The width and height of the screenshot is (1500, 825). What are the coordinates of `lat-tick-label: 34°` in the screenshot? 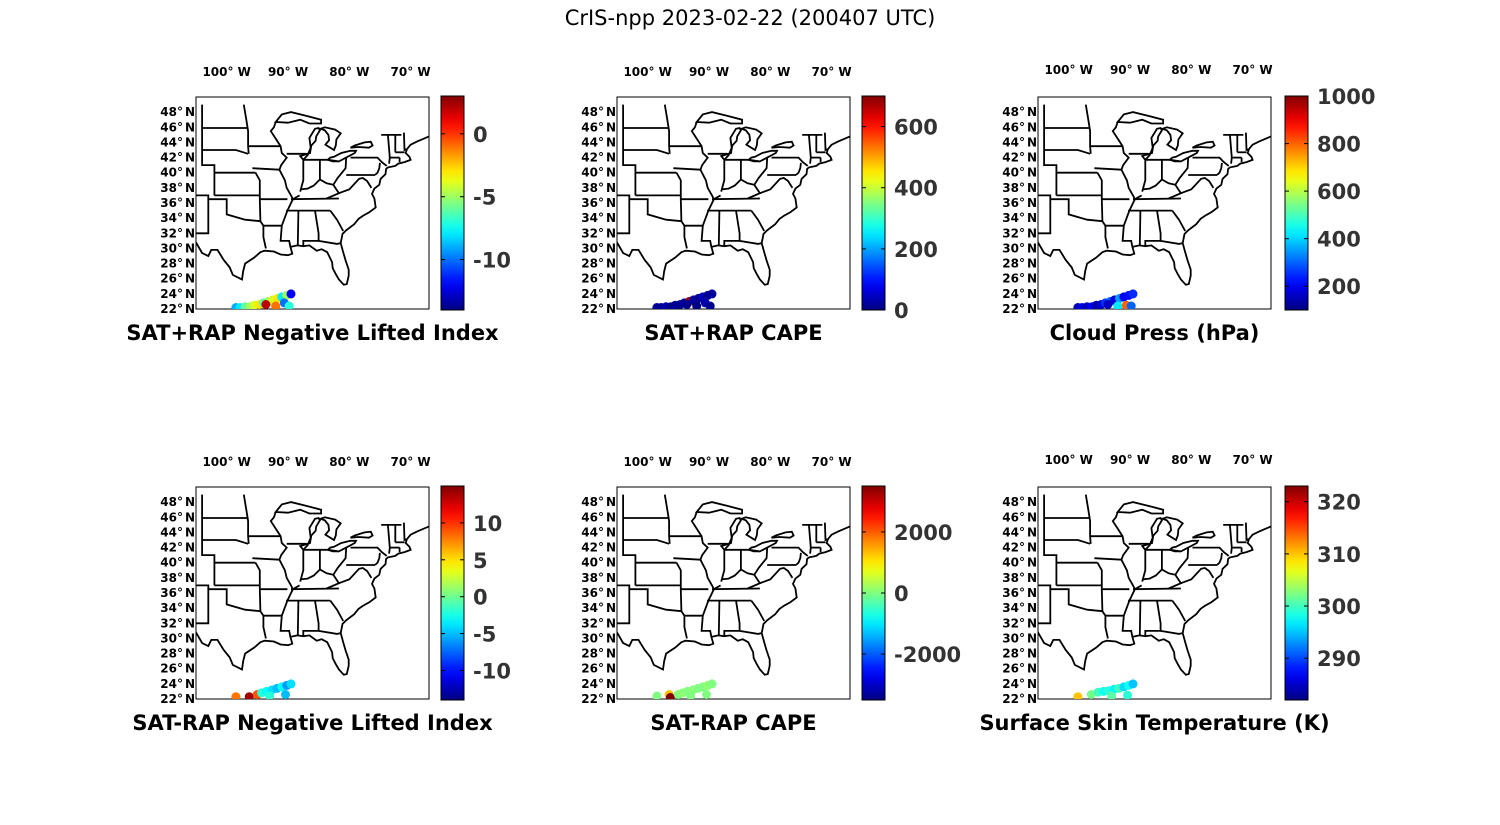 It's located at (592, 218).